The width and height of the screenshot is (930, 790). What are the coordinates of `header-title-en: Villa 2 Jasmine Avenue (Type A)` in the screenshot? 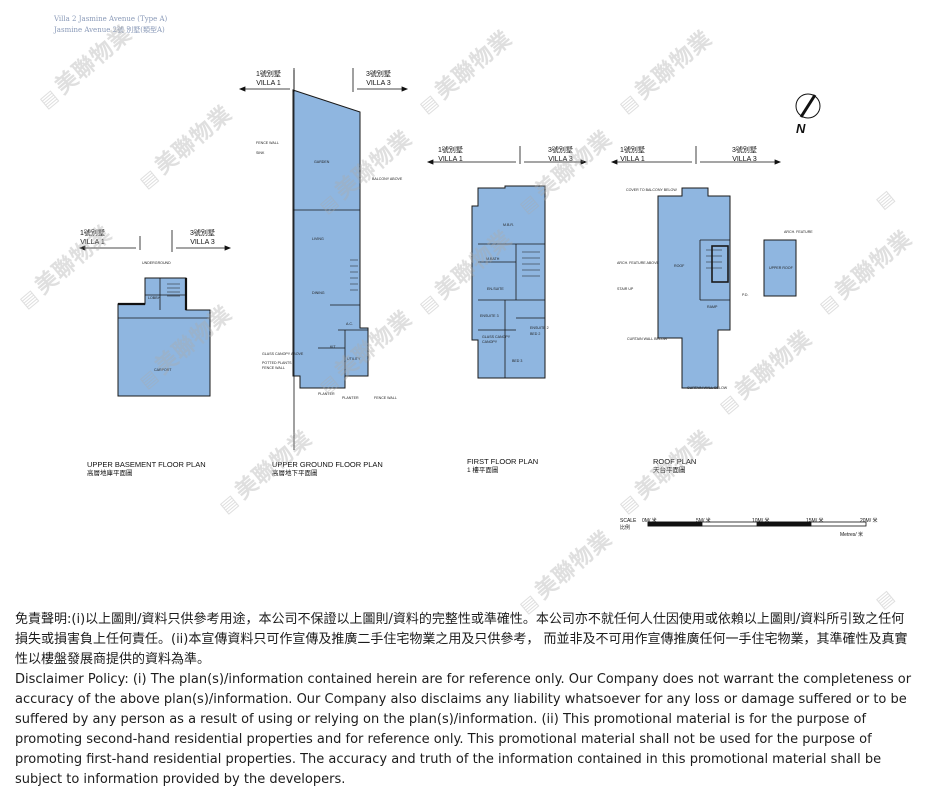 It's located at (111, 19).